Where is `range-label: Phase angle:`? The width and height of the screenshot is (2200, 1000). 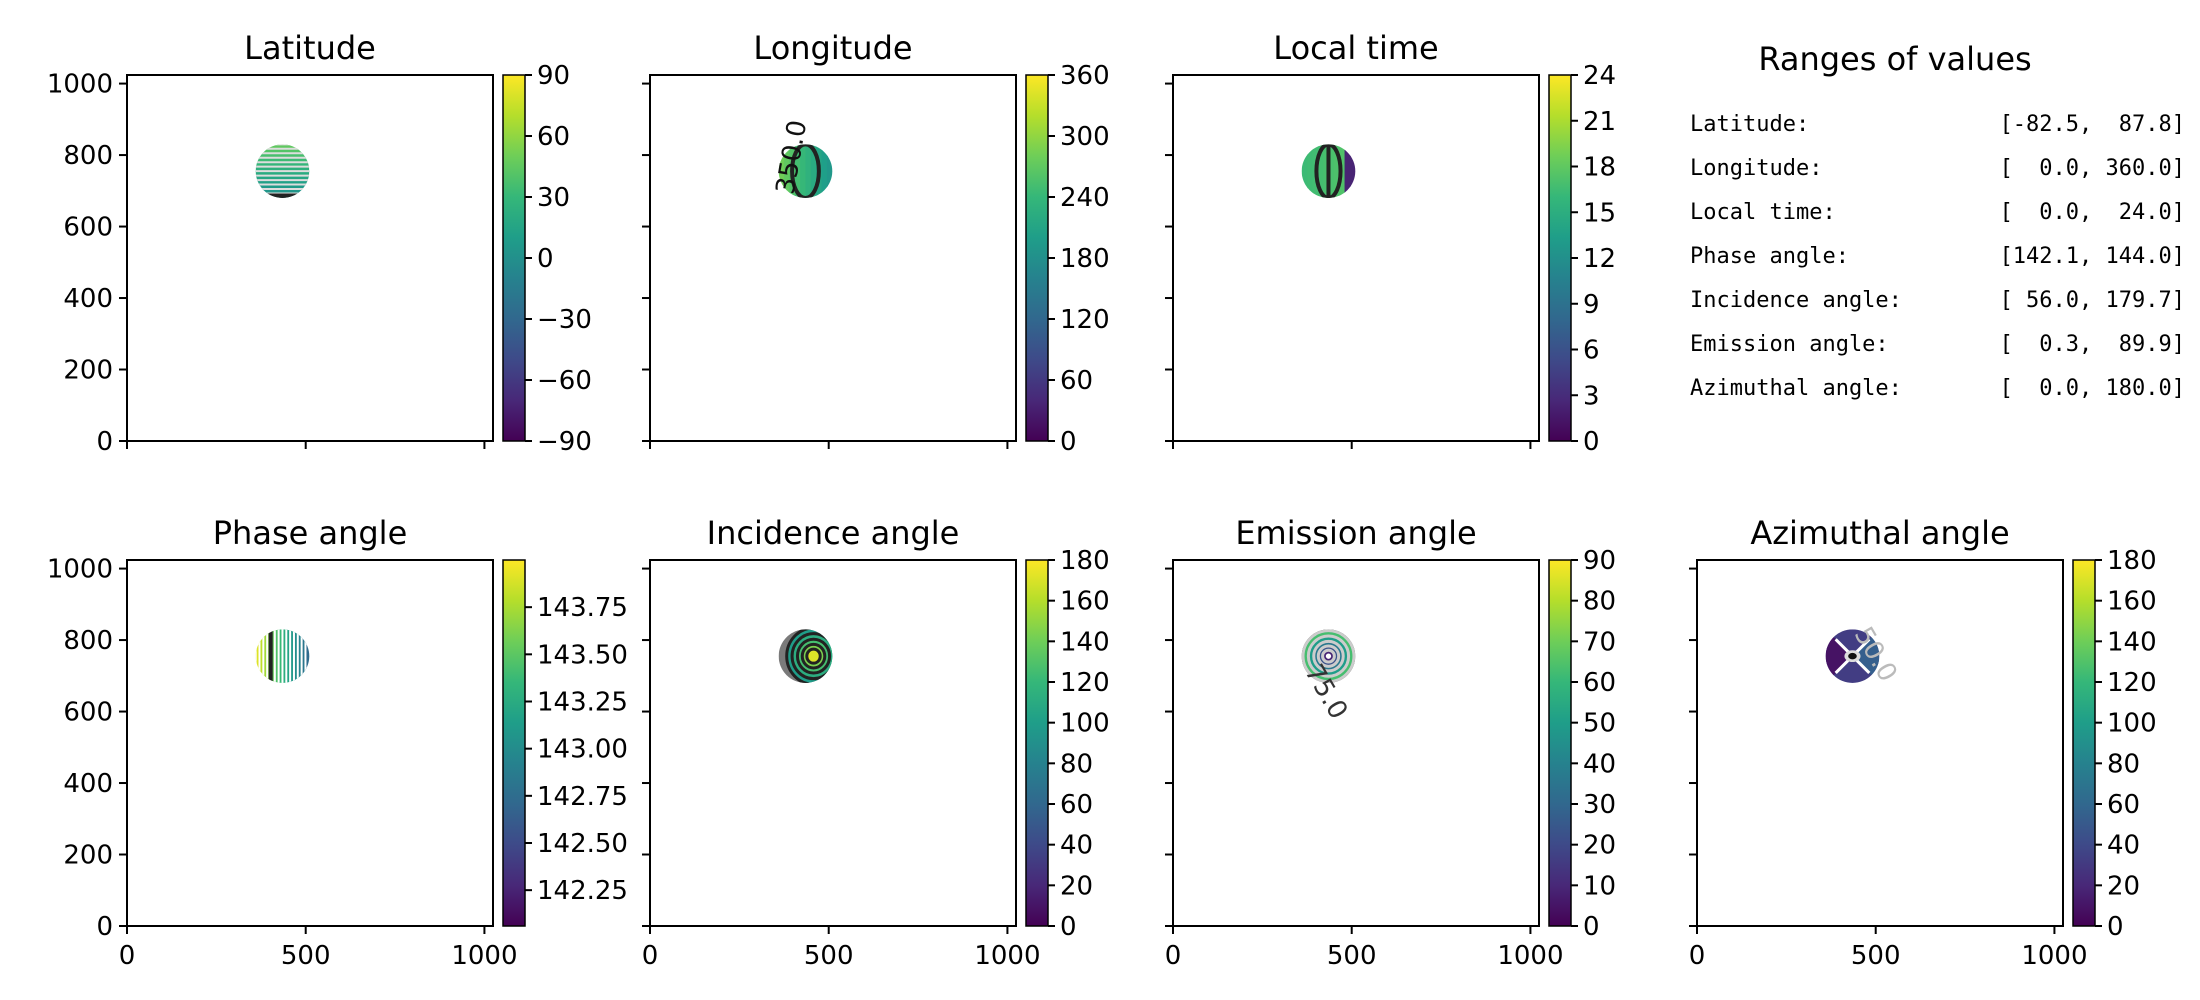
range-label: Phase angle: is located at coordinates (1769, 256).